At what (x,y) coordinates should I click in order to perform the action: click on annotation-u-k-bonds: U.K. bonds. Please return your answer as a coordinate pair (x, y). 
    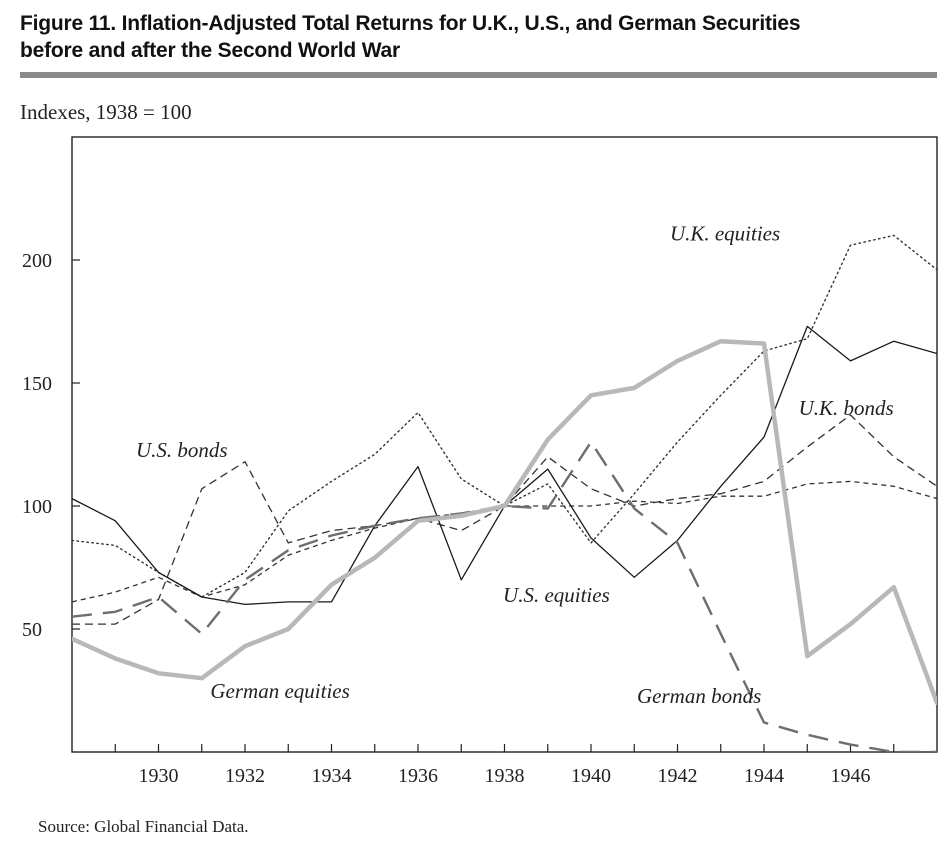
    Looking at the image, I should click on (846, 408).